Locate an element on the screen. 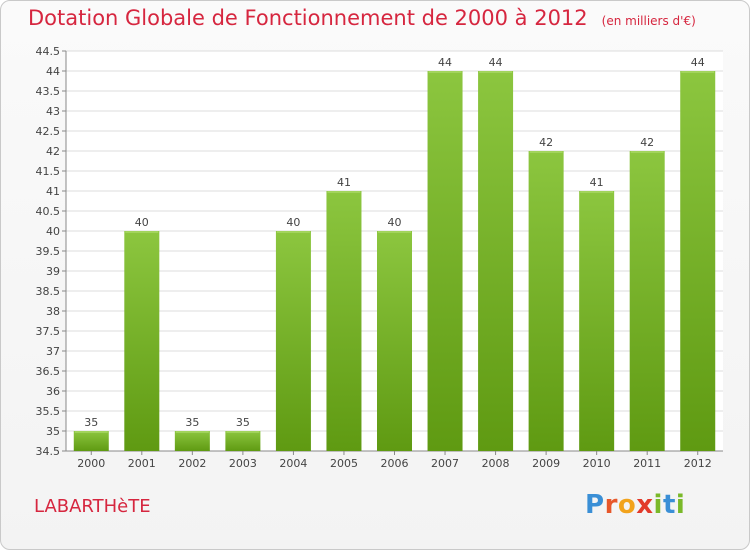  y-tick-label: 42 is located at coordinates (53, 151).